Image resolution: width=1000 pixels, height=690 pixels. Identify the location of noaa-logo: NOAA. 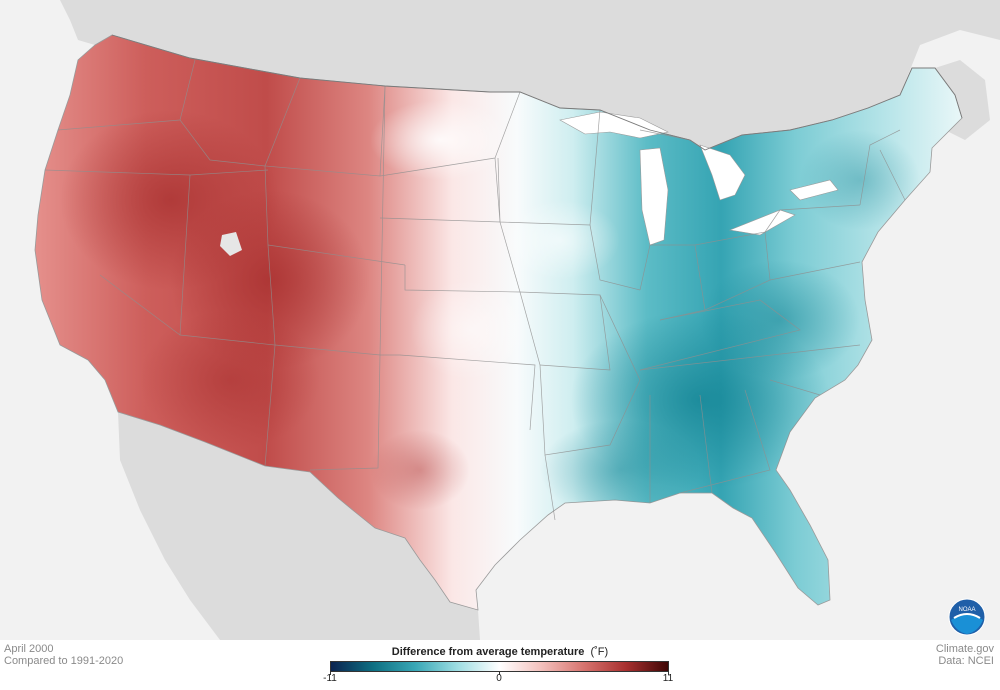
(967, 617).